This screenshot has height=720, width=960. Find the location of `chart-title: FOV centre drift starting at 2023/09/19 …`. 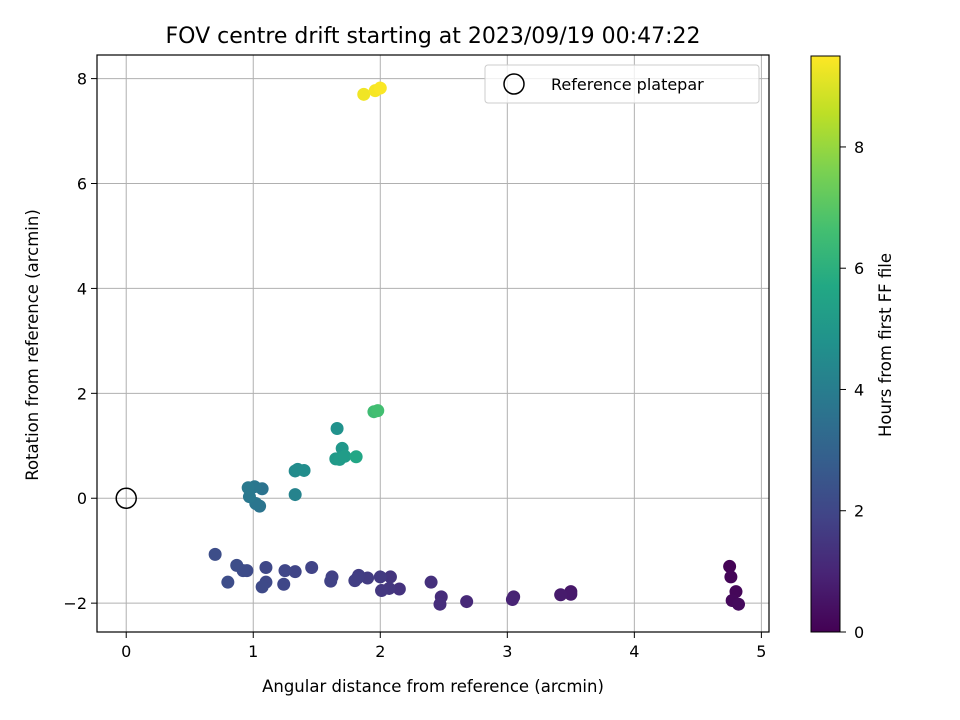

chart-title: FOV centre drift starting at 2023/09/19 … is located at coordinates (433, 36).